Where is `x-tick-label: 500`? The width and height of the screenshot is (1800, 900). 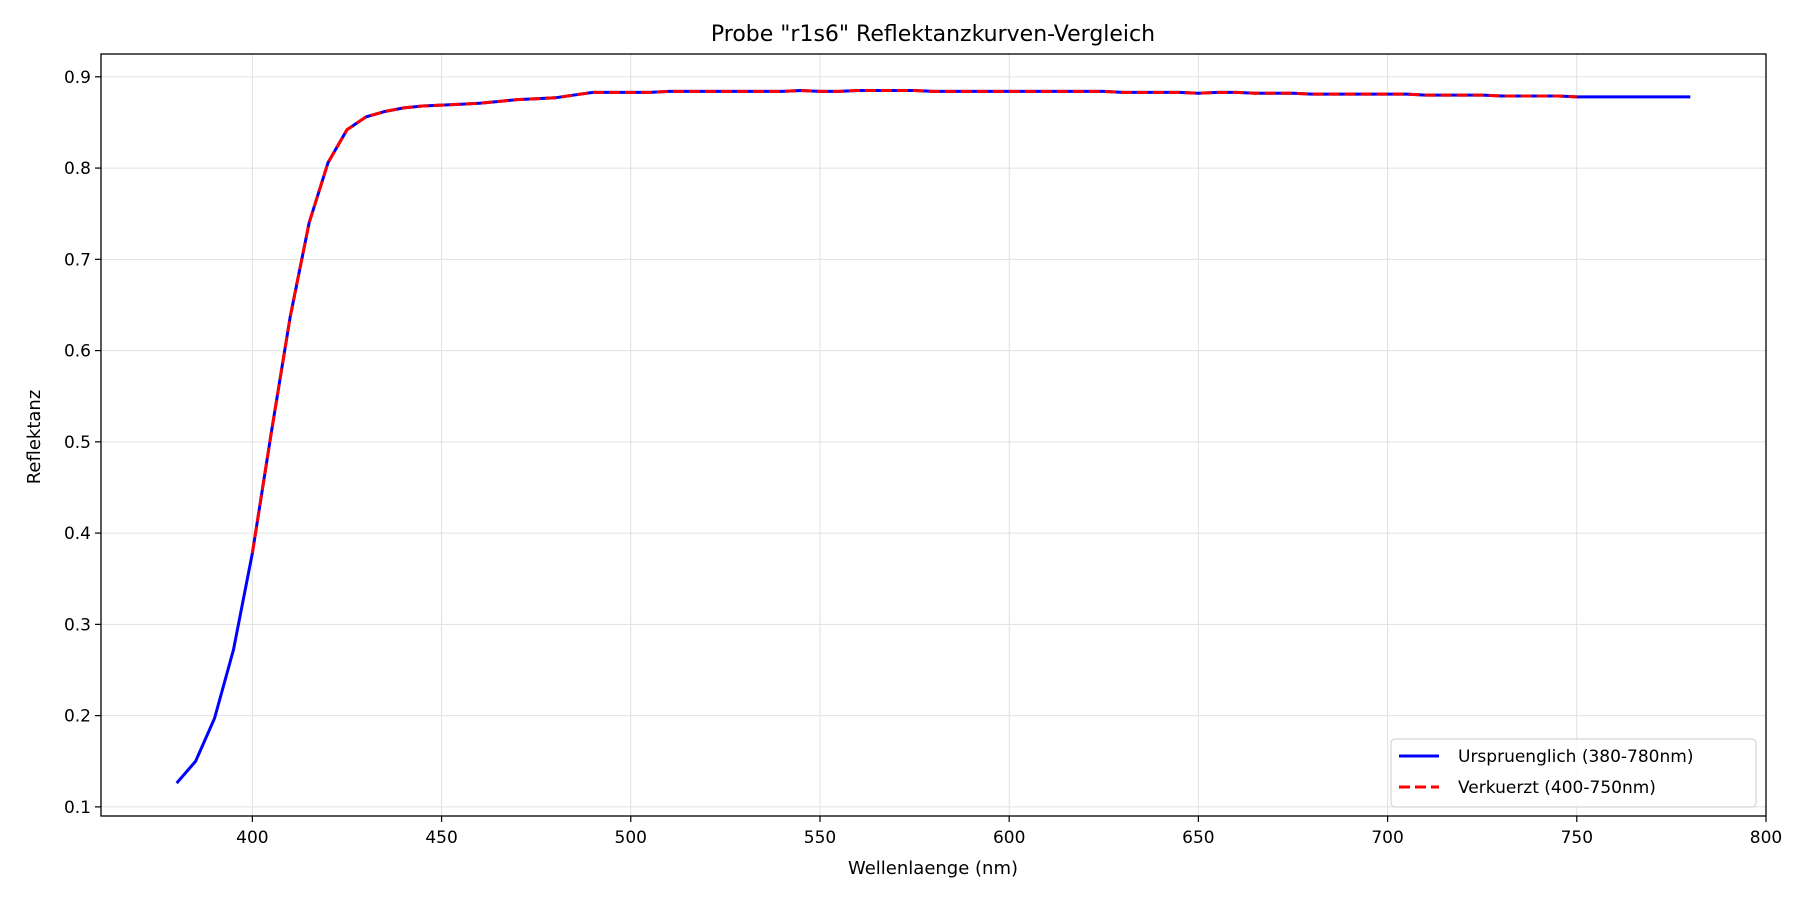 x-tick-label: 500 is located at coordinates (631, 838).